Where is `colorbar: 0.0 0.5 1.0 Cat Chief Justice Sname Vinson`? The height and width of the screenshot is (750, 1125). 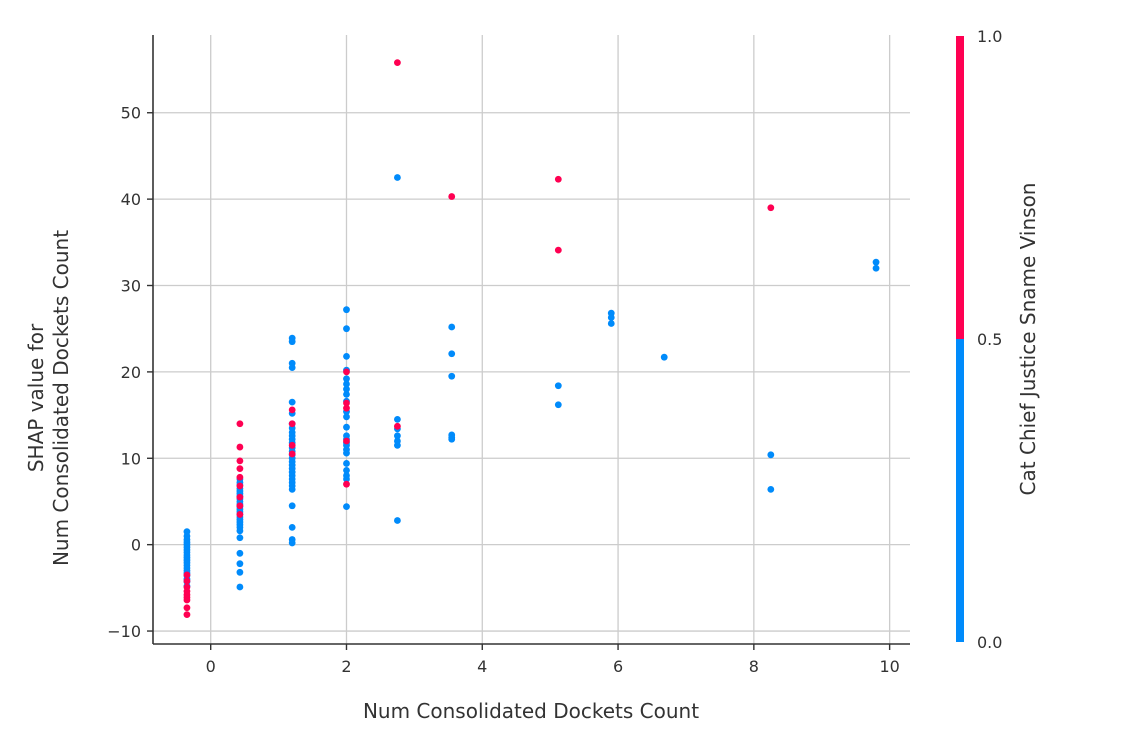
colorbar: 0.0 0.5 1.0 Cat Chief Justice Sname Vinson is located at coordinates (998, 339).